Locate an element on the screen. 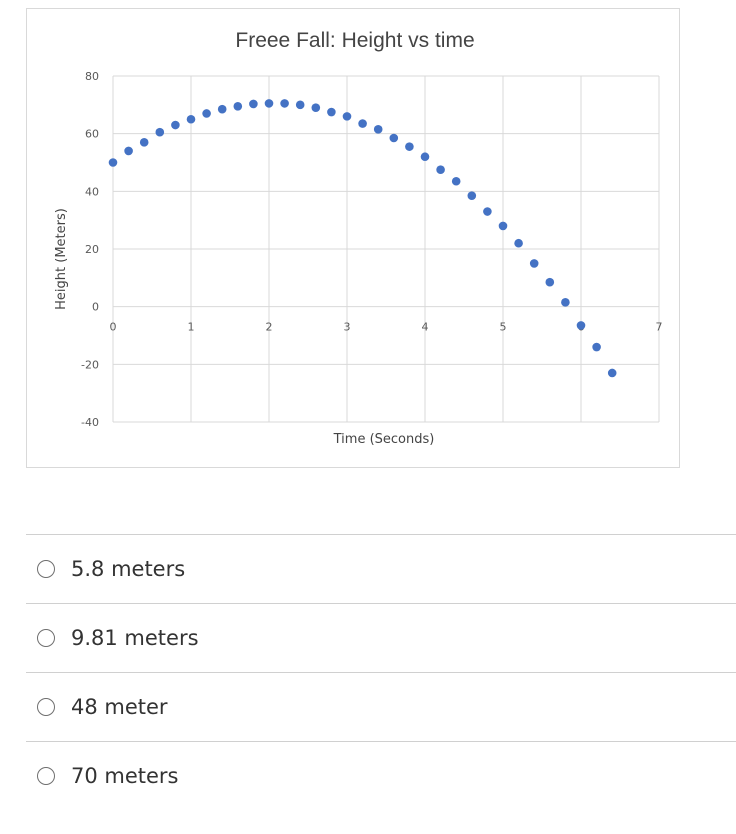  y-tick-label: -20 is located at coordinates (90, 364).